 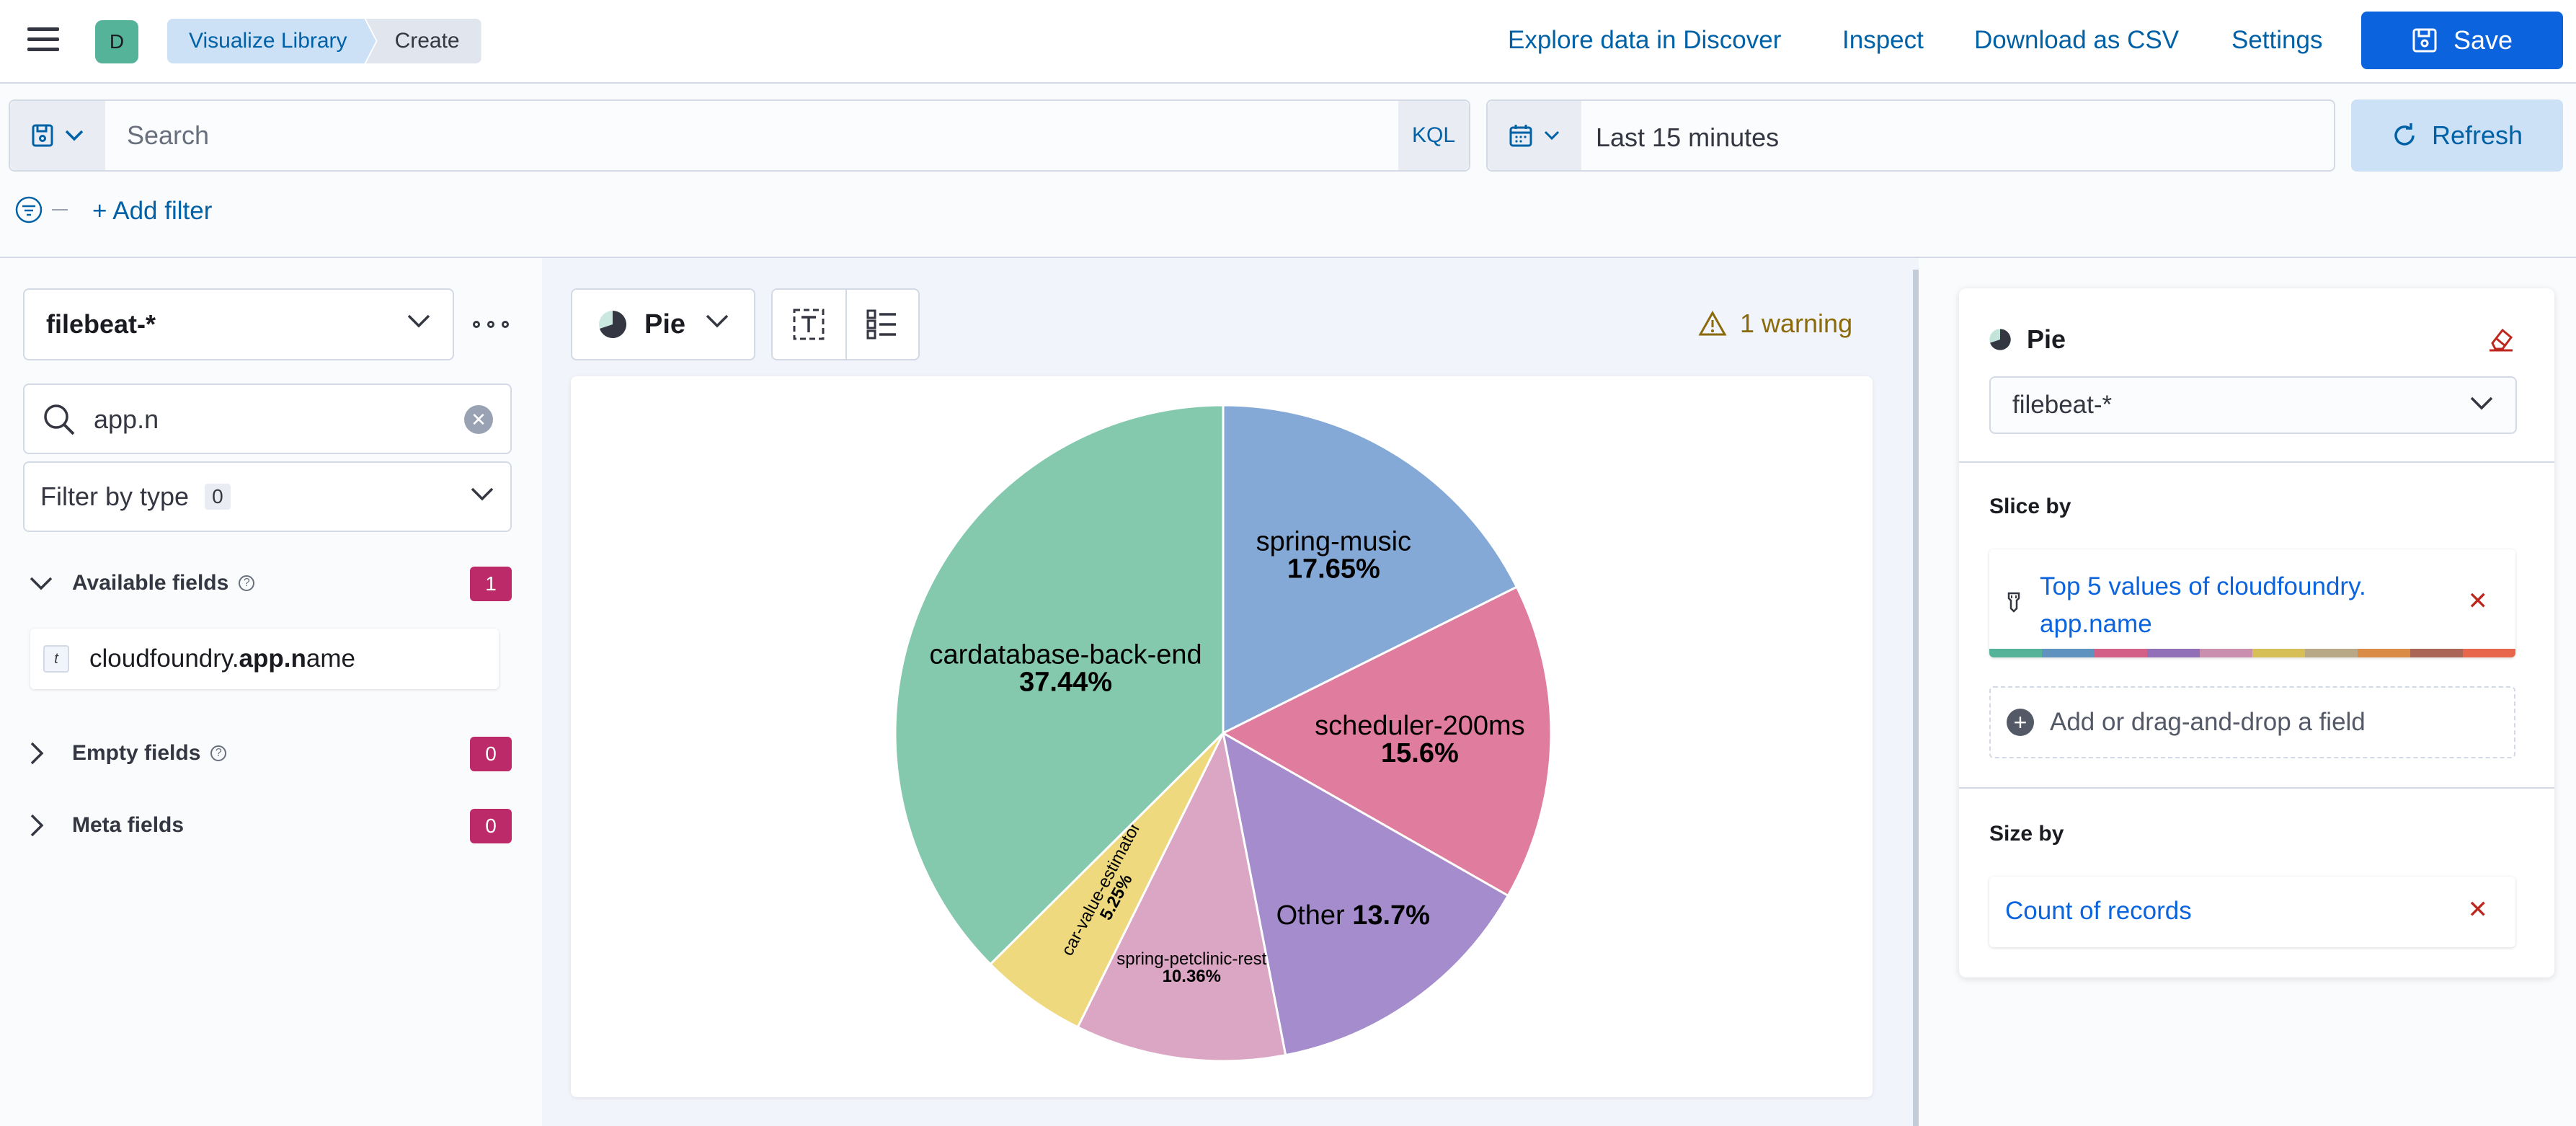 I want to click on add-field-dropzone: + Add or drag-and-drop a field, so click(x=2252, y=722).